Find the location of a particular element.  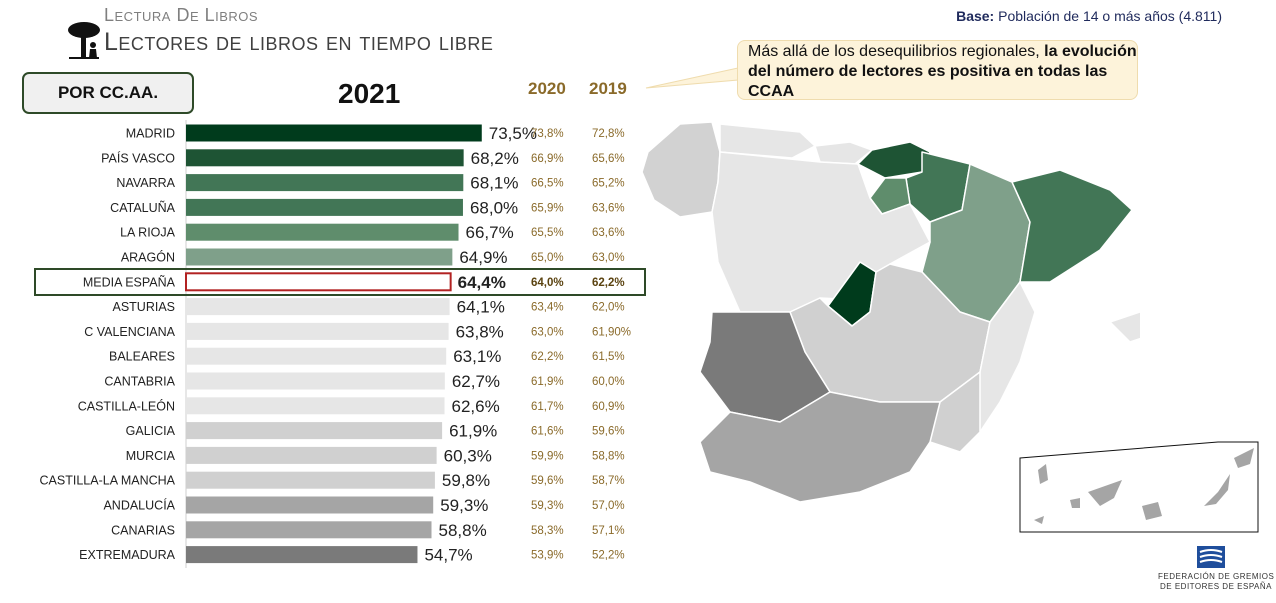

value-label-2019: 58,8% is located at coordinates (608, 456).